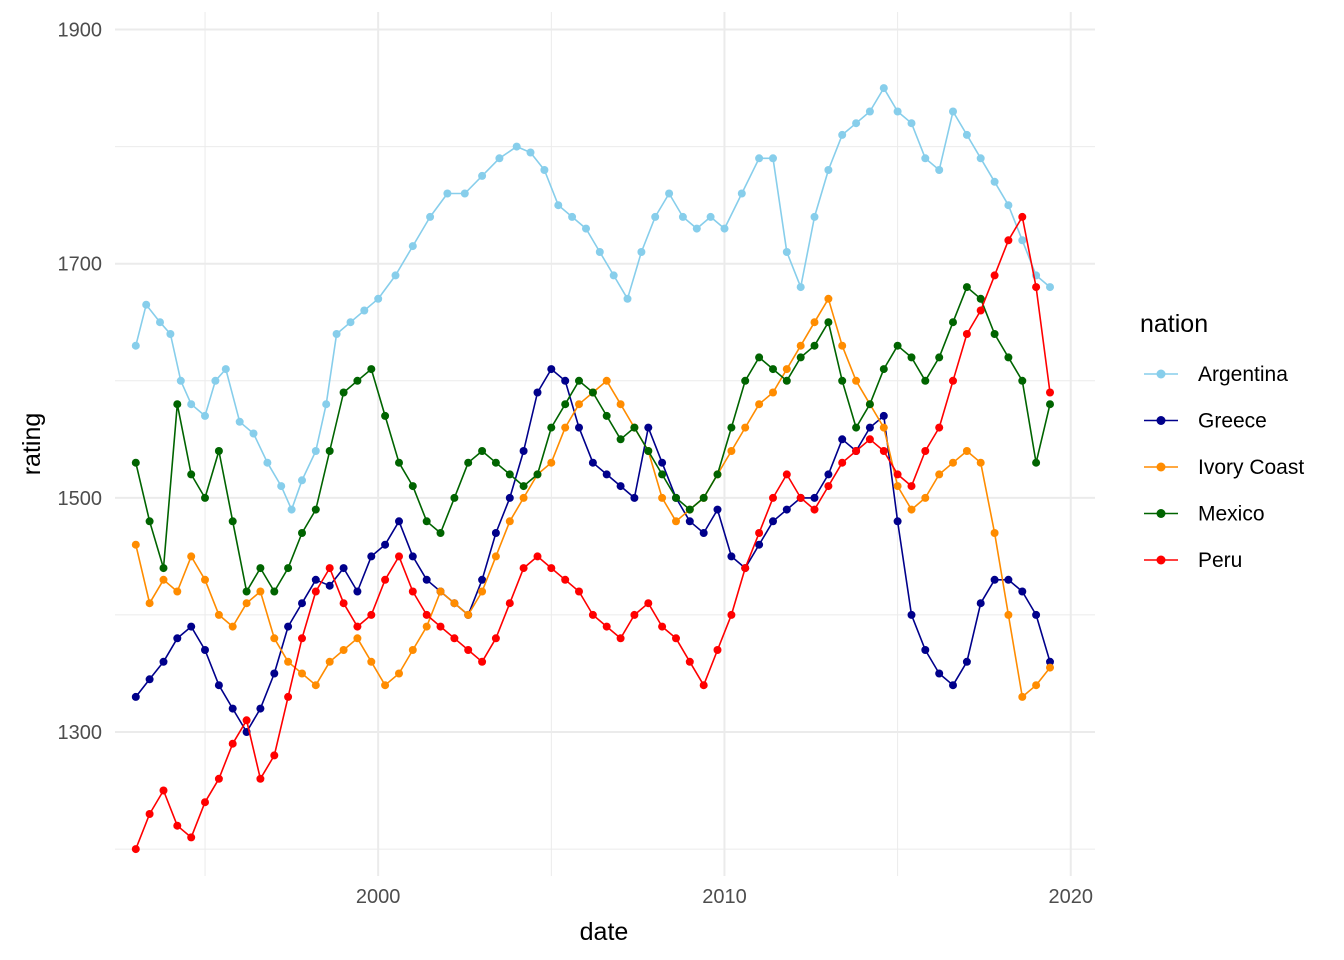 This screenshot has height=960, width=1344. Describe the element at coordinates (1161, 374) in the screenshot. I see `legend-key-point` at that location.